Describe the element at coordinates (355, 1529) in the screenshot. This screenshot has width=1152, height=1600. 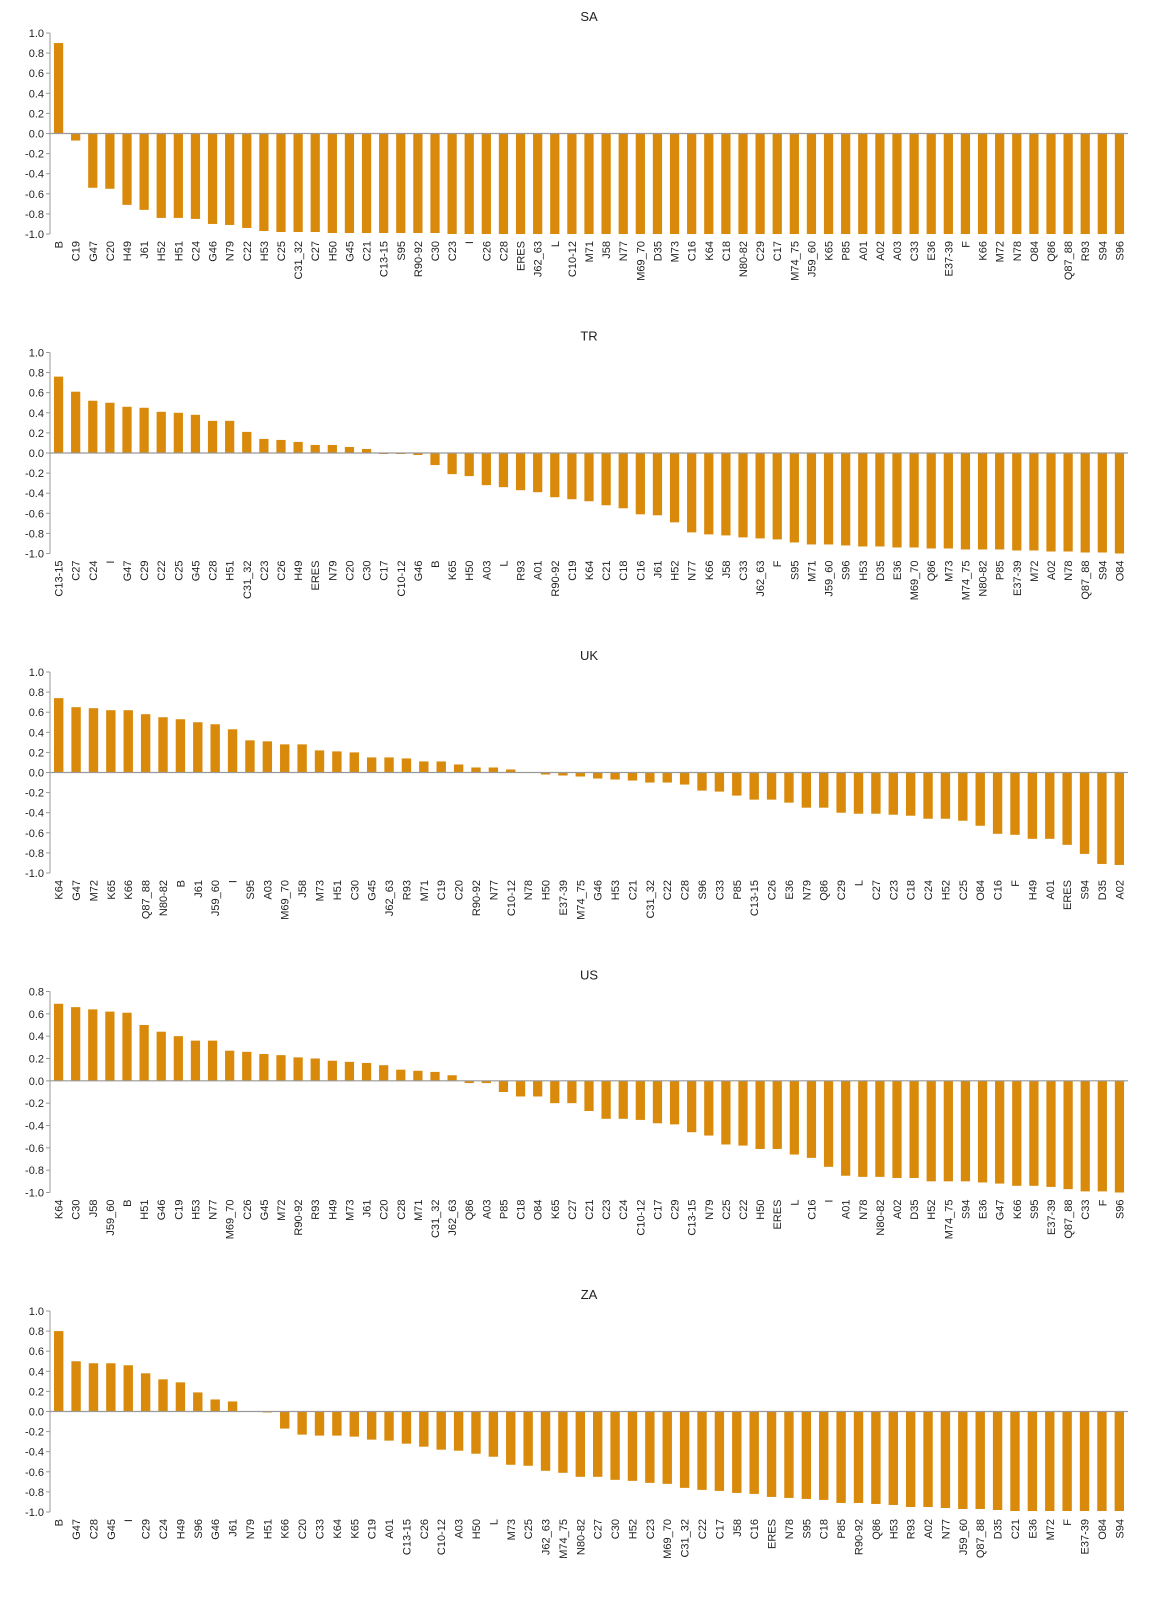
I see `x-tick-label: K65` at that location.